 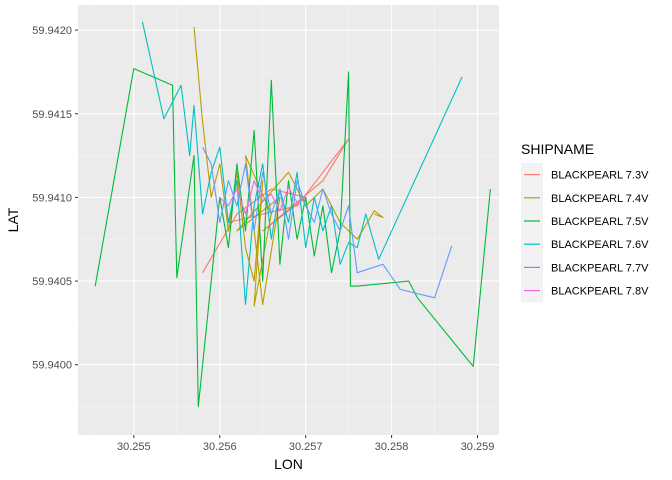 I want to click on y-tick-label: 59.9400, so click(x=52, y=366).